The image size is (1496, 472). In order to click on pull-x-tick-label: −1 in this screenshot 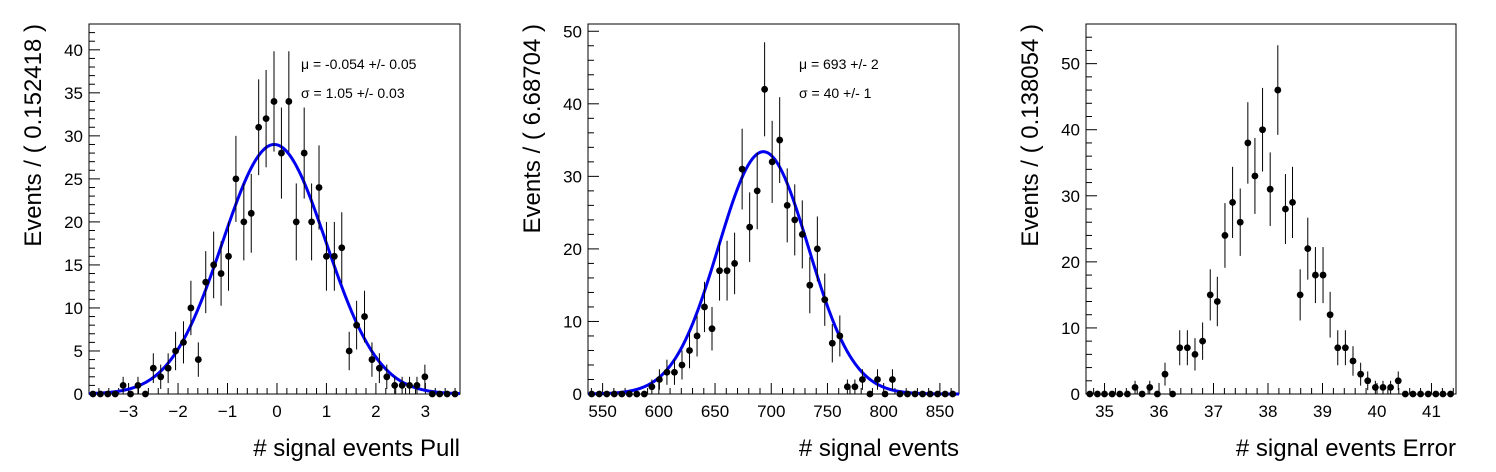, I will do `click(227, 411)`.